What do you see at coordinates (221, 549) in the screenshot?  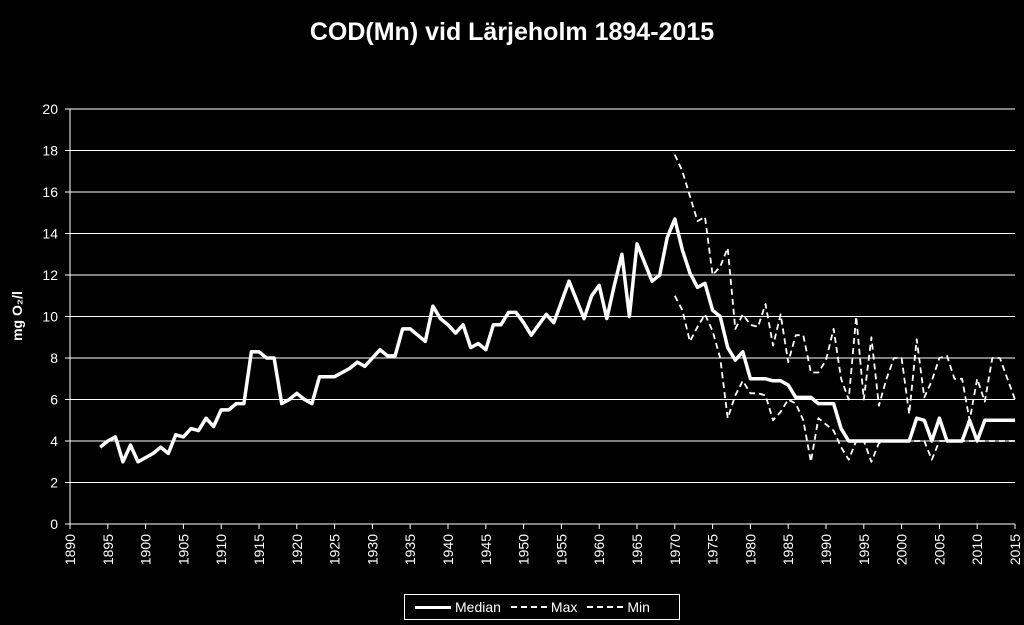 I see `x-tick-label-1910: 1910` at bounding box center [221, 549].